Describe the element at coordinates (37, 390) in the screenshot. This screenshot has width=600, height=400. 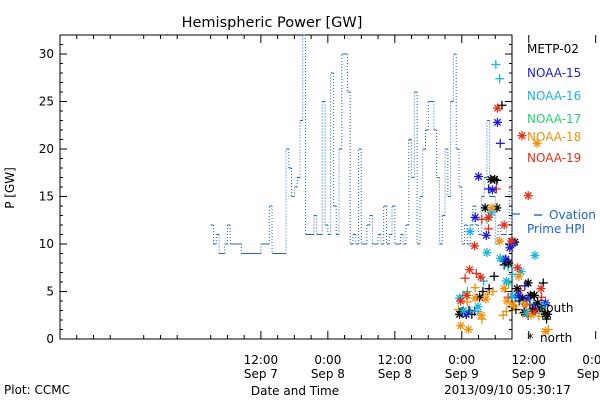
I see `plot-credit: Plot: CCMC` at that location.